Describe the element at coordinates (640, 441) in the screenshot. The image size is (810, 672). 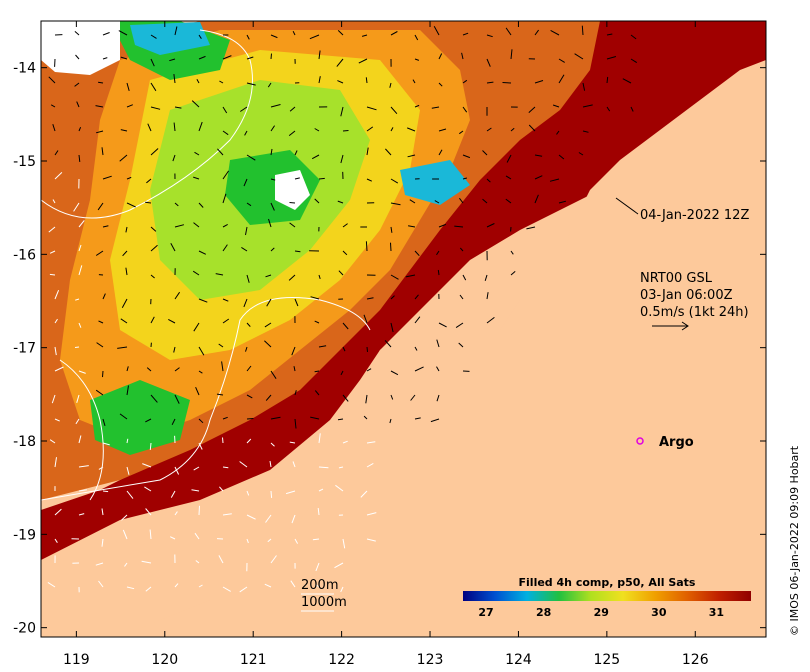
I see `argo-float-marker` at that location.